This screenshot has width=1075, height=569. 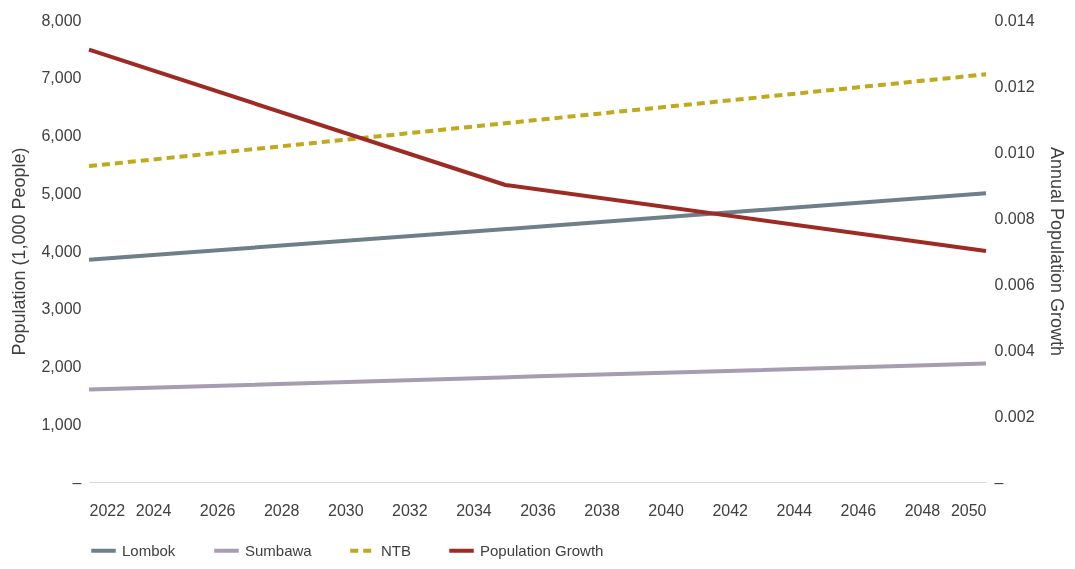 What do you see at coordinates (542, 550) in the screenshot?
I see `legend-label: Population Growth` at bounding box center [542, 550].